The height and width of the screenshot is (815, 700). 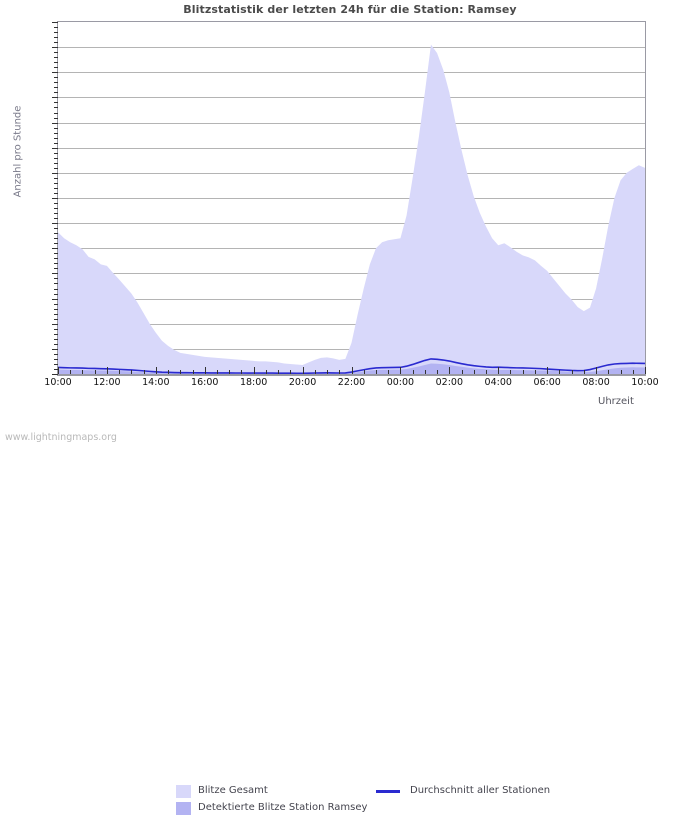 I want to click on legend-label-durchschnitt-aller-stationen: Durchschnitt aller Stationen, so click(x=480, y=790).